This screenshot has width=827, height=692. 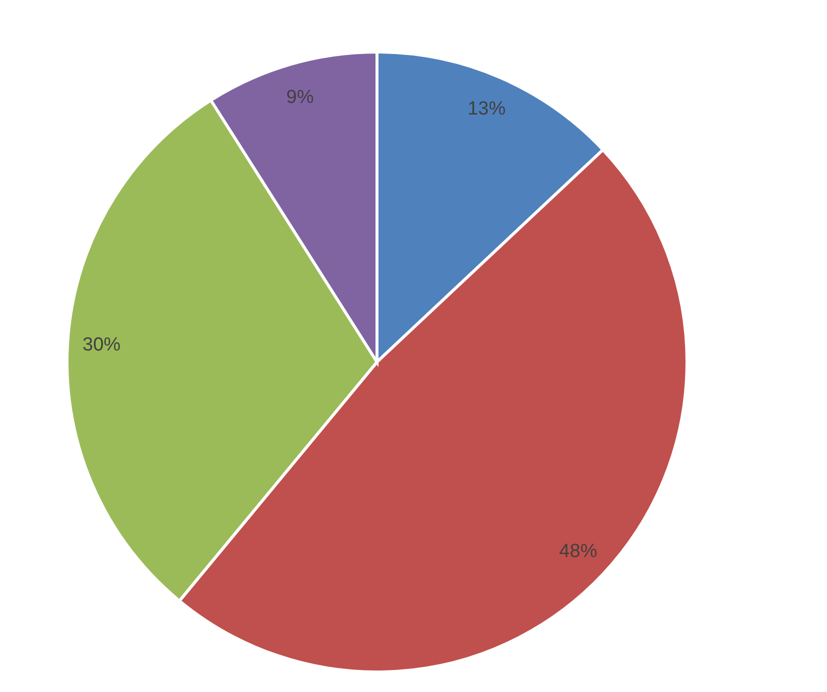 I want to click on data-label: 13%, so click(x=487, y=109).